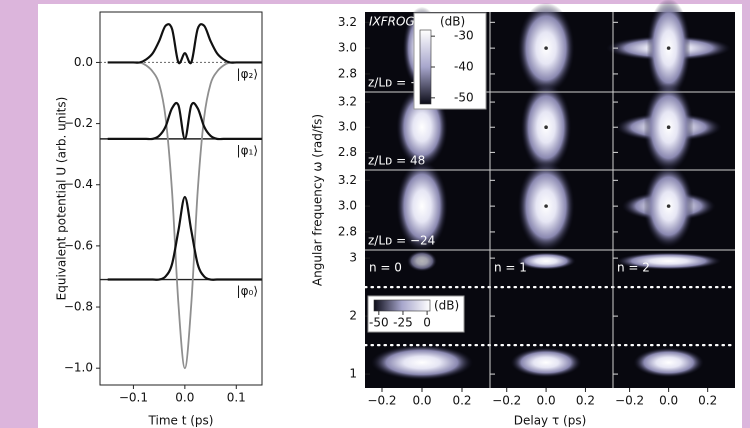 The width and height of the screenshot is (750, 428). Describe the element at coordinates (78, 123) in the screenshot. I see `y-tick-label: −0.2` at that location.